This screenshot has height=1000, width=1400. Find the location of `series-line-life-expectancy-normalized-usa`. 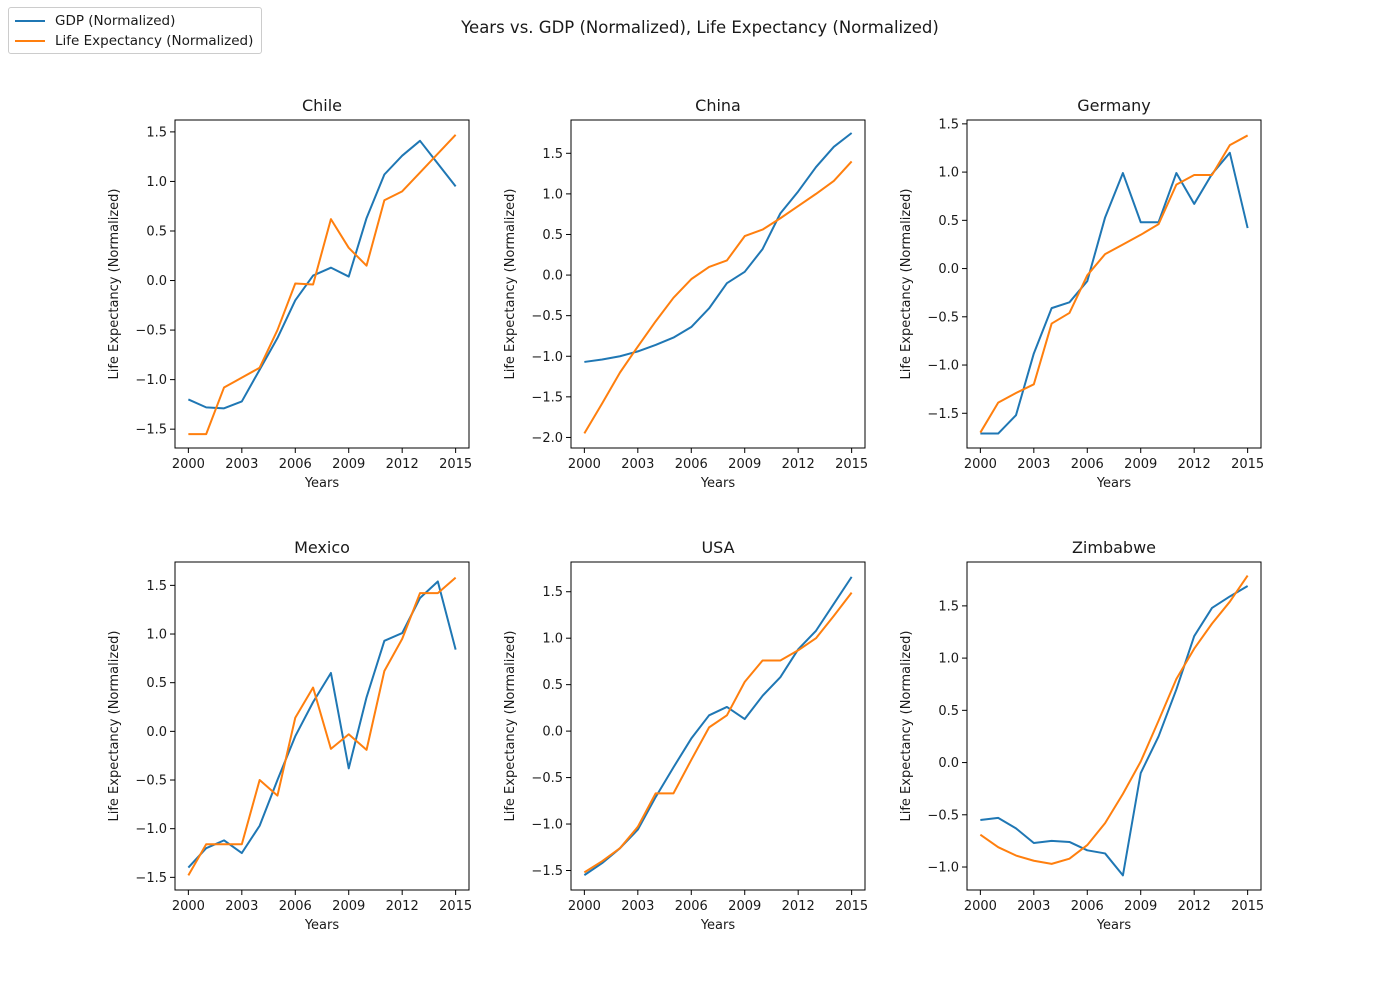

series-line-life-expectancy-normalized-usa is located at coordinates (718, 733).